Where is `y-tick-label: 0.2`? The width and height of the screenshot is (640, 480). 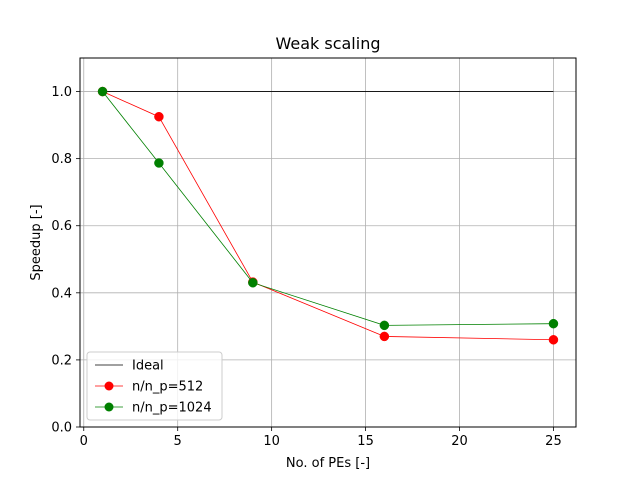
y-tick-label: 0.2 is located at coordinates (61, 360).